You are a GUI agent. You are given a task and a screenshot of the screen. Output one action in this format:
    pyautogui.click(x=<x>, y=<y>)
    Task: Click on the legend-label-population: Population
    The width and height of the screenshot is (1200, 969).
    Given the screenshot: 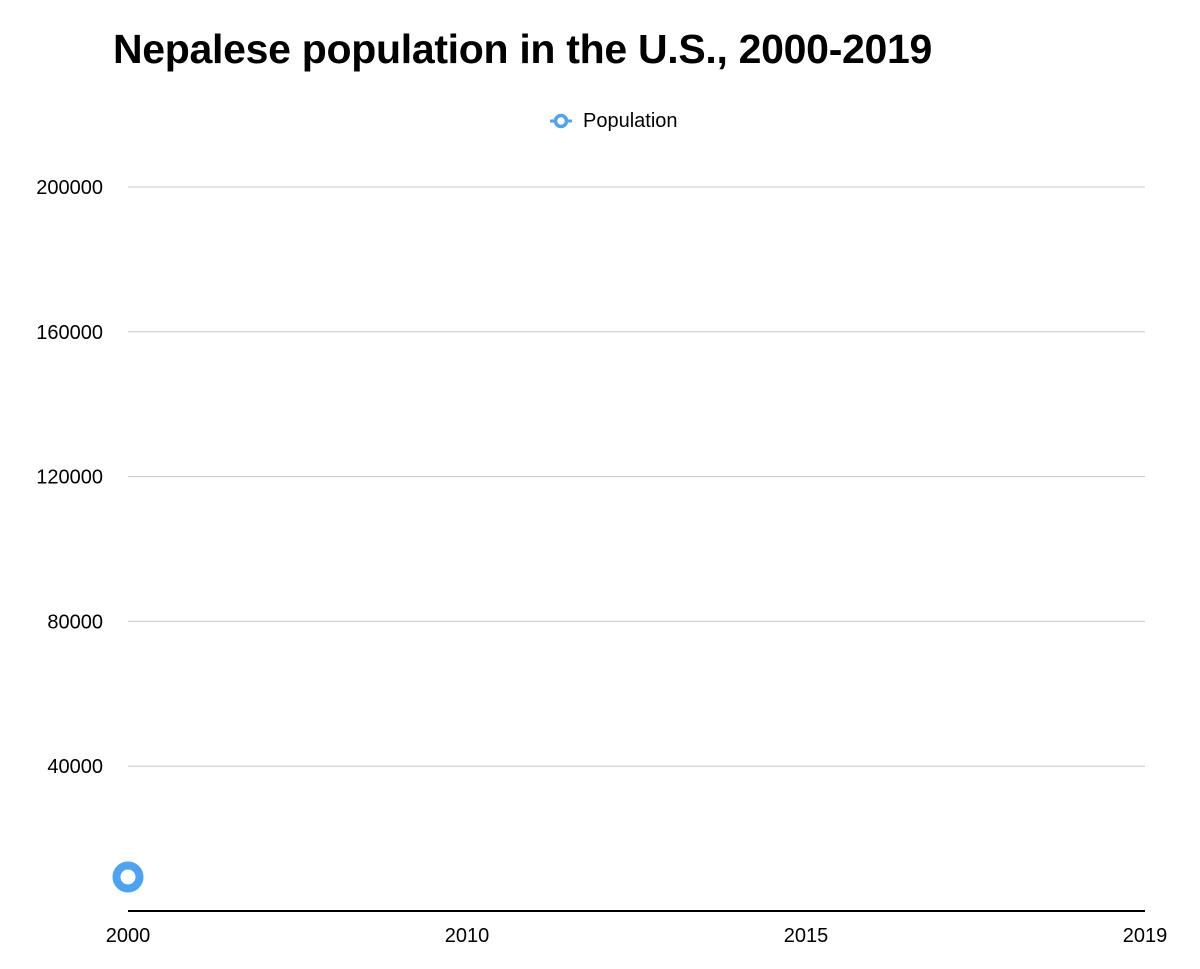 What is the action you would take?
    pyautogui.click(x=630, y=120)
    